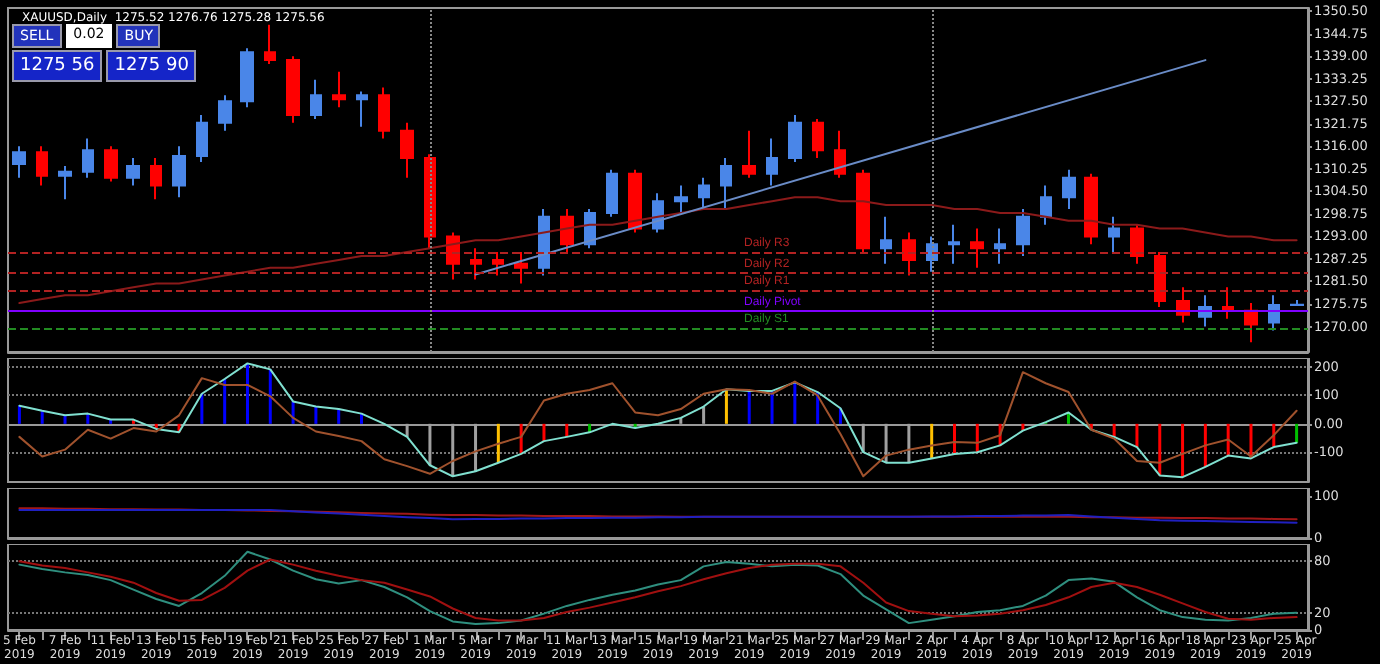 The width and height of the screenshot is (1380, 664). What do you see at coordinates (57, 66) in the screenshot?
I see `annotation: 1275 56` at bounding box center [57, 66].